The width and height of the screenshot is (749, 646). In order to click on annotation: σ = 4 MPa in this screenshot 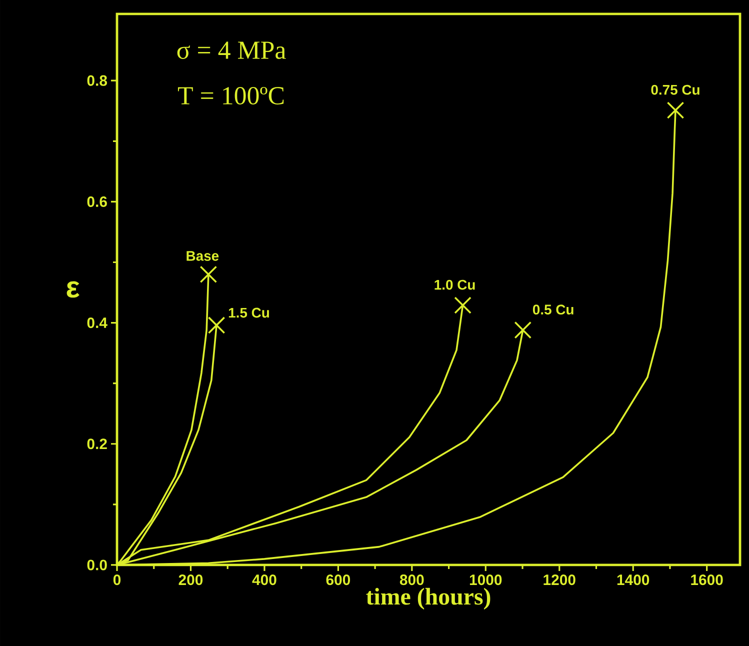, I will do `click(231, 50)`.